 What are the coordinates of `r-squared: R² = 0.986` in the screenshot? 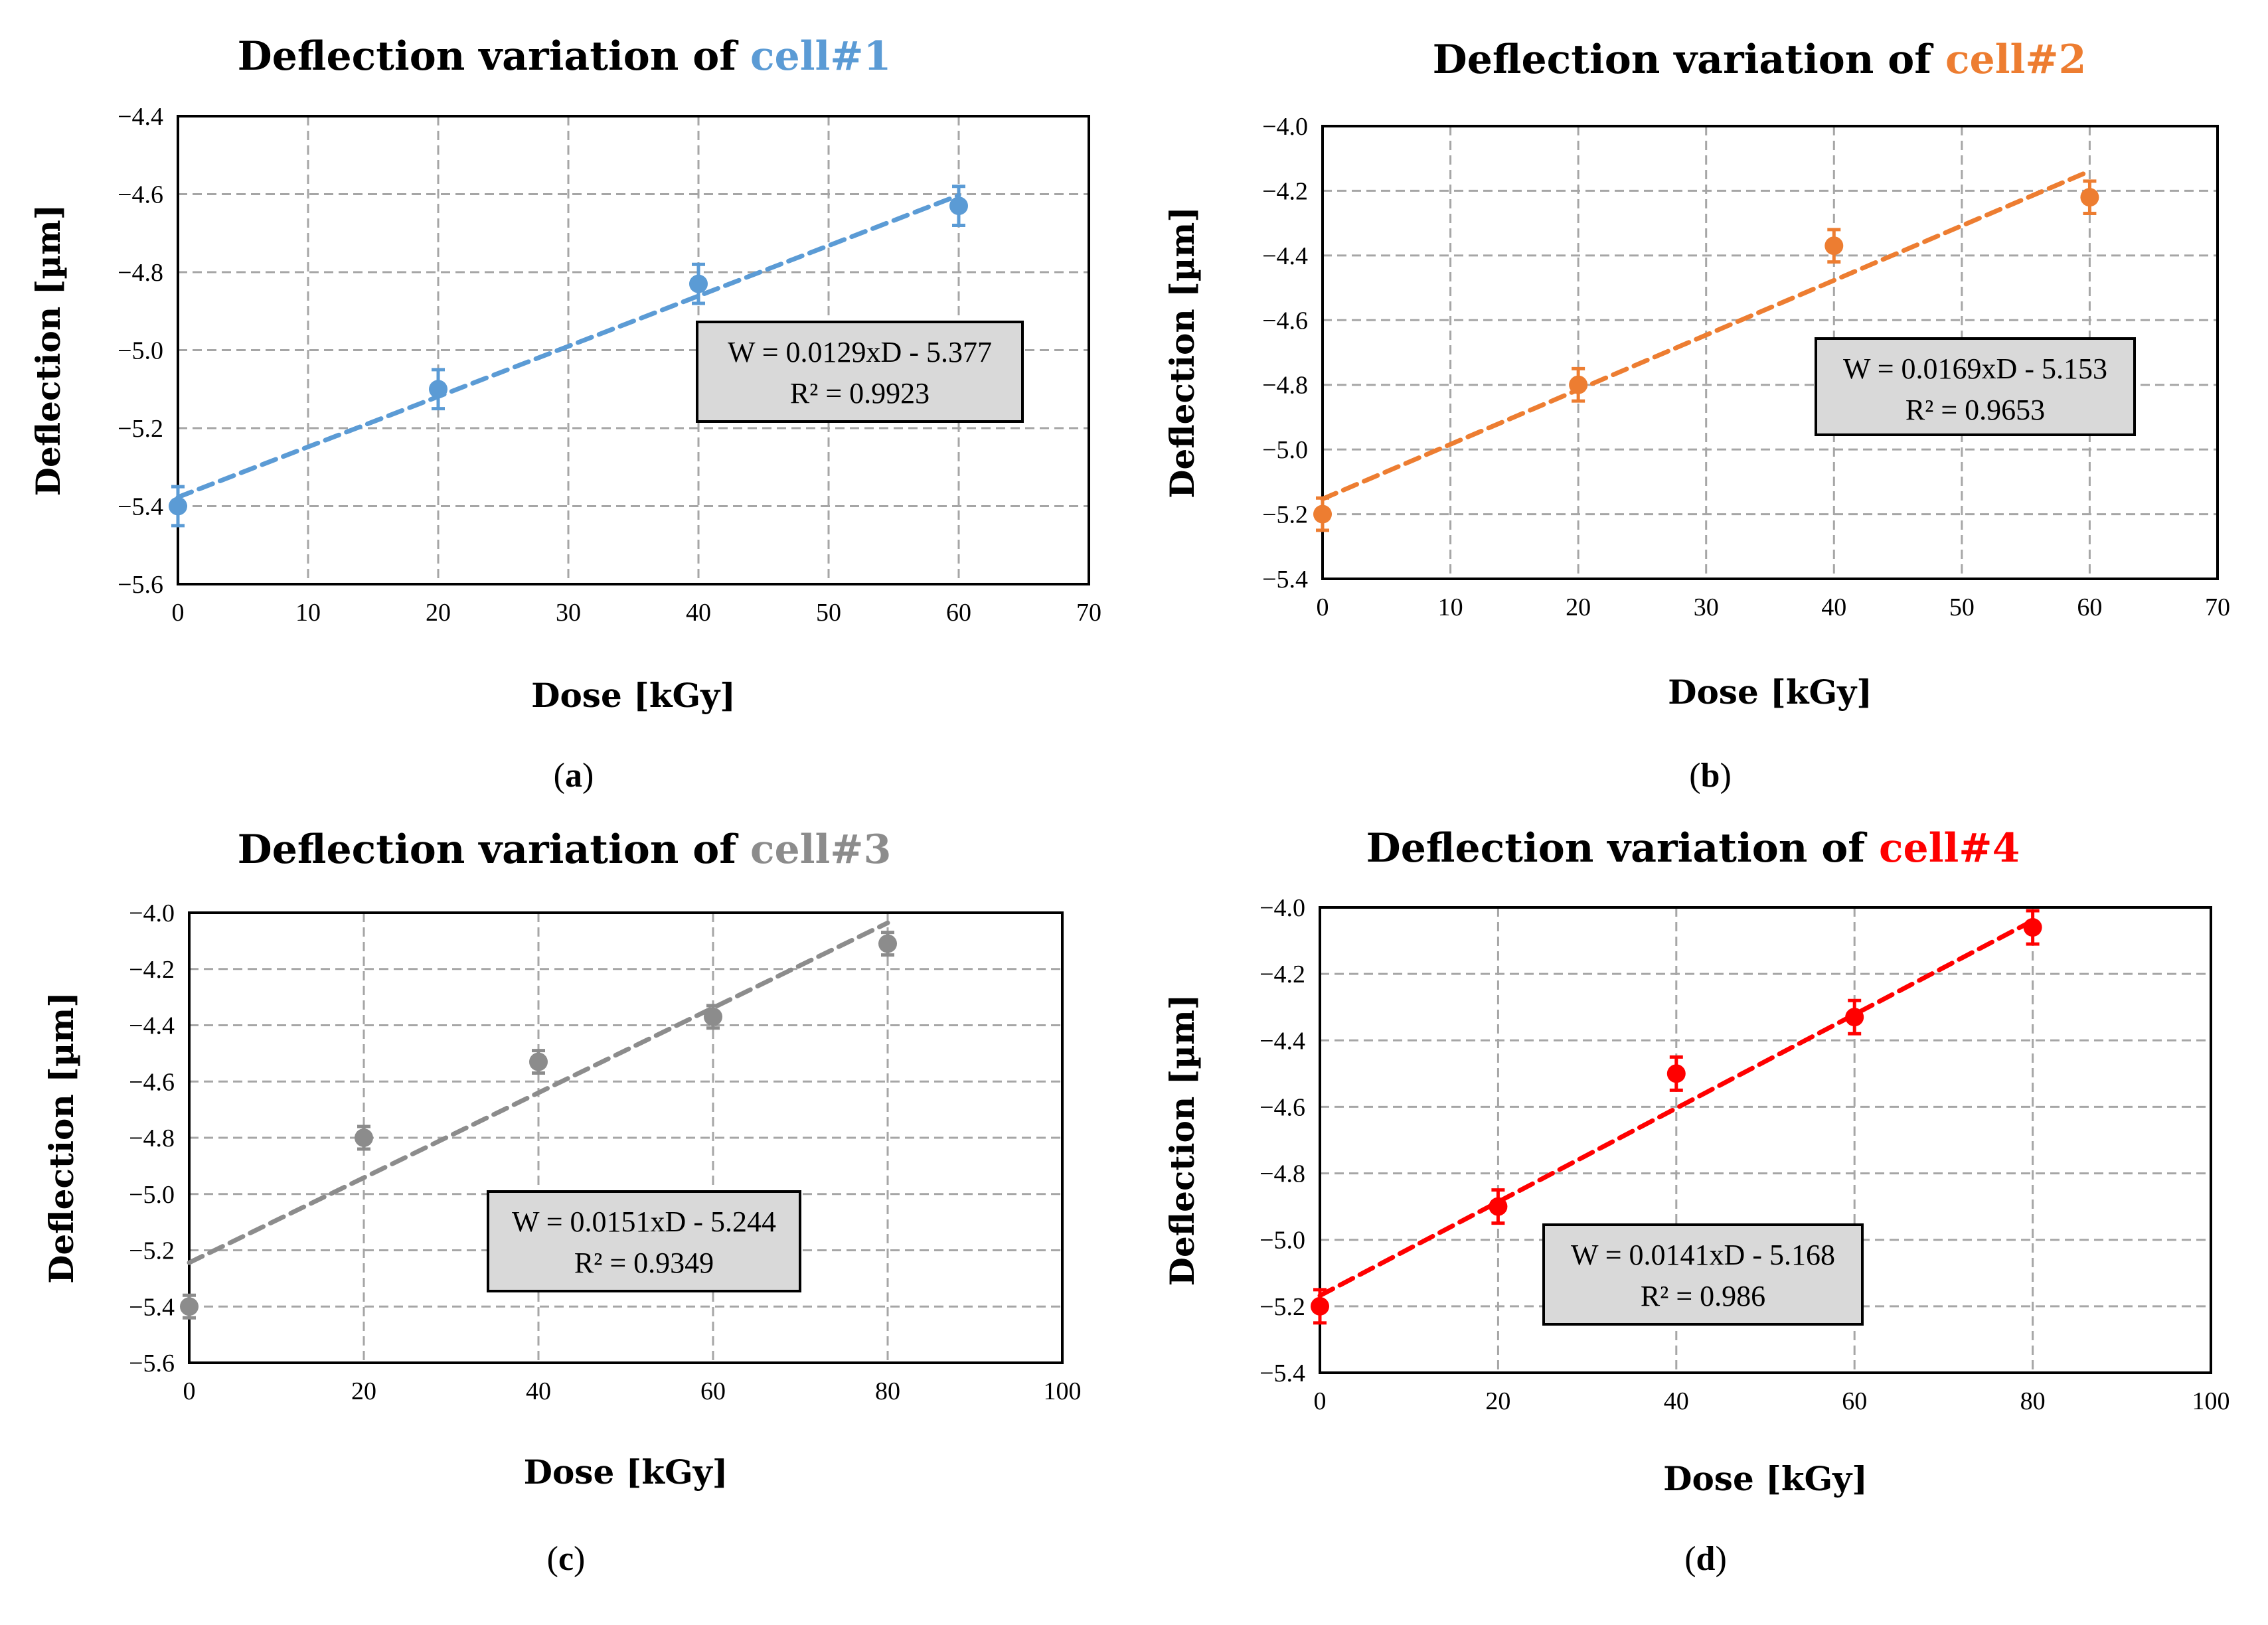 It's located at (1703, 1296).